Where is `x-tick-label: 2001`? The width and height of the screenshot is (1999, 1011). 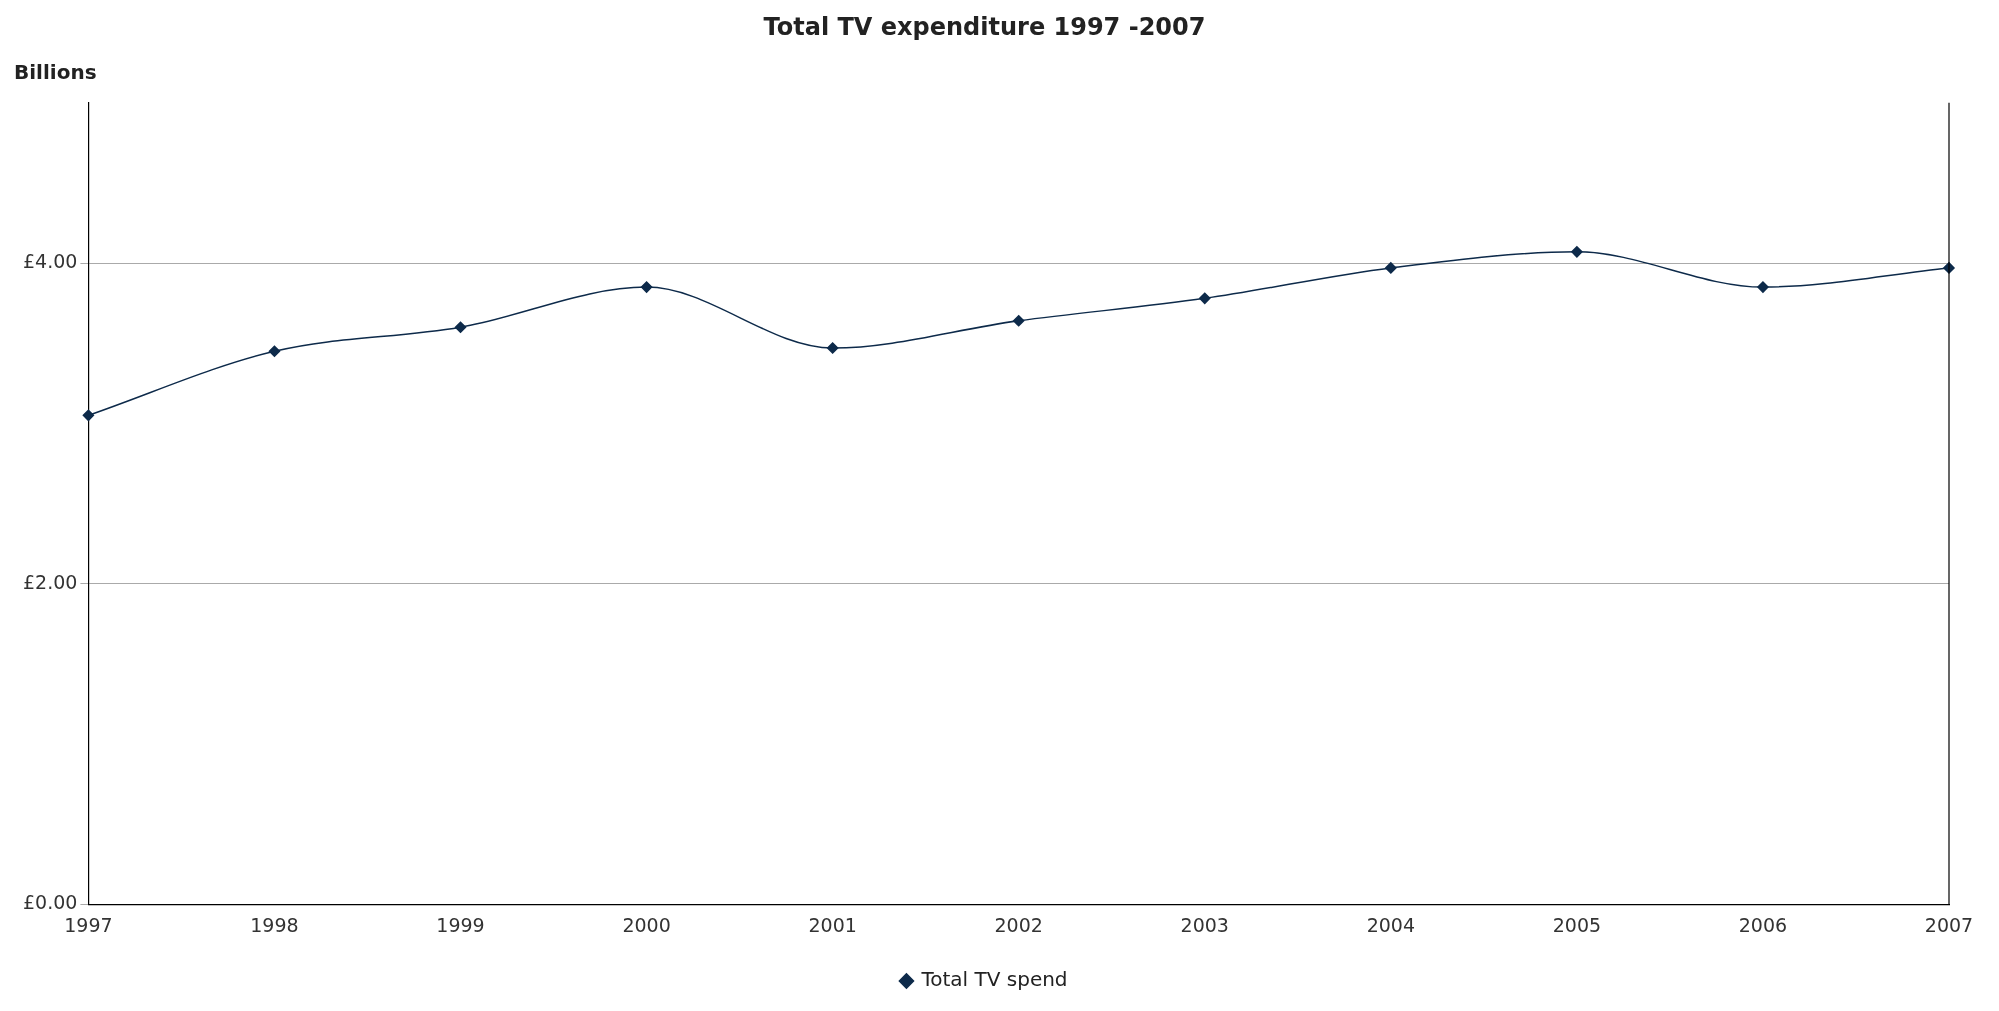
x-tick-label: 2001 is located at coordinates (832, 924).